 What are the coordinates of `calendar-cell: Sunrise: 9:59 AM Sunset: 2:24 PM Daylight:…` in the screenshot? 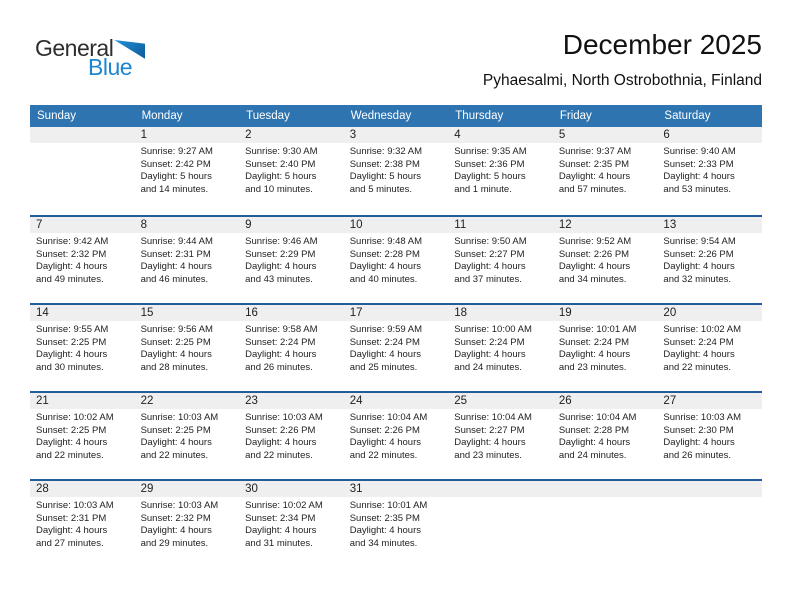 It's located at (396, 347).